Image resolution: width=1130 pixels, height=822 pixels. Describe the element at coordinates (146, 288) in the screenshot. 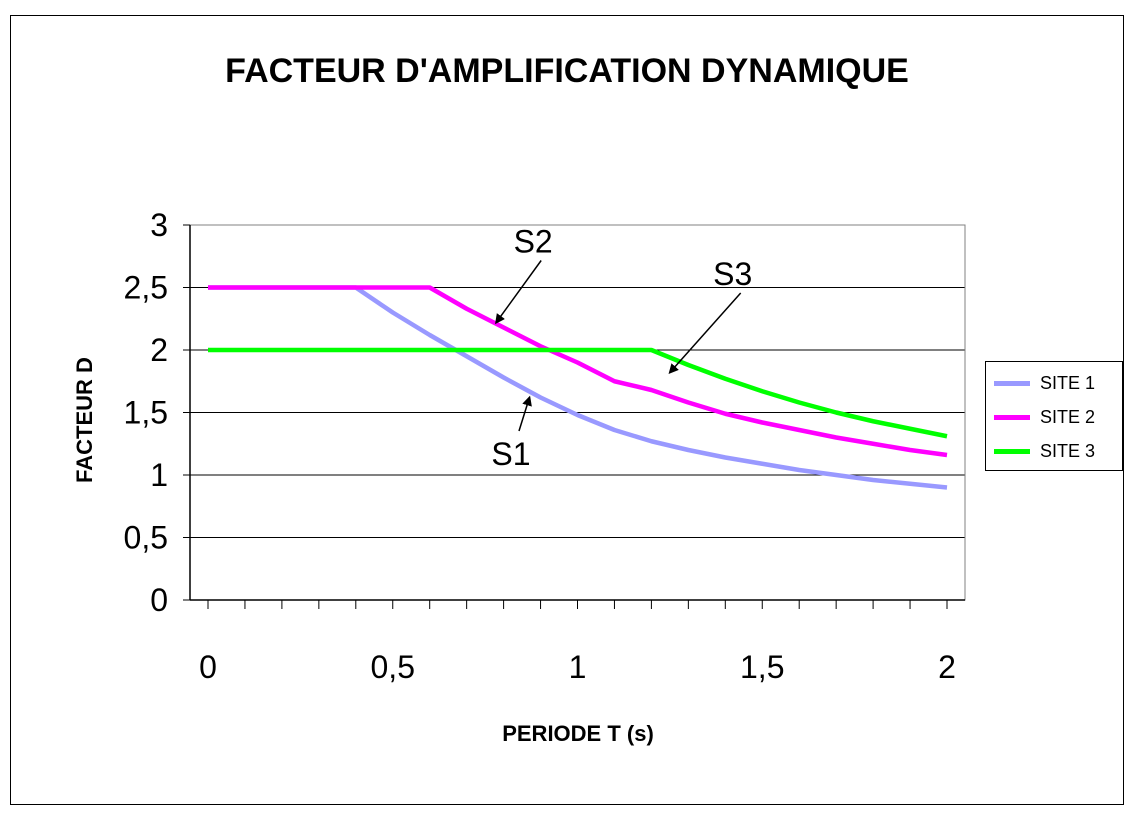

I see `y-tick-label: 2,5` at that location.